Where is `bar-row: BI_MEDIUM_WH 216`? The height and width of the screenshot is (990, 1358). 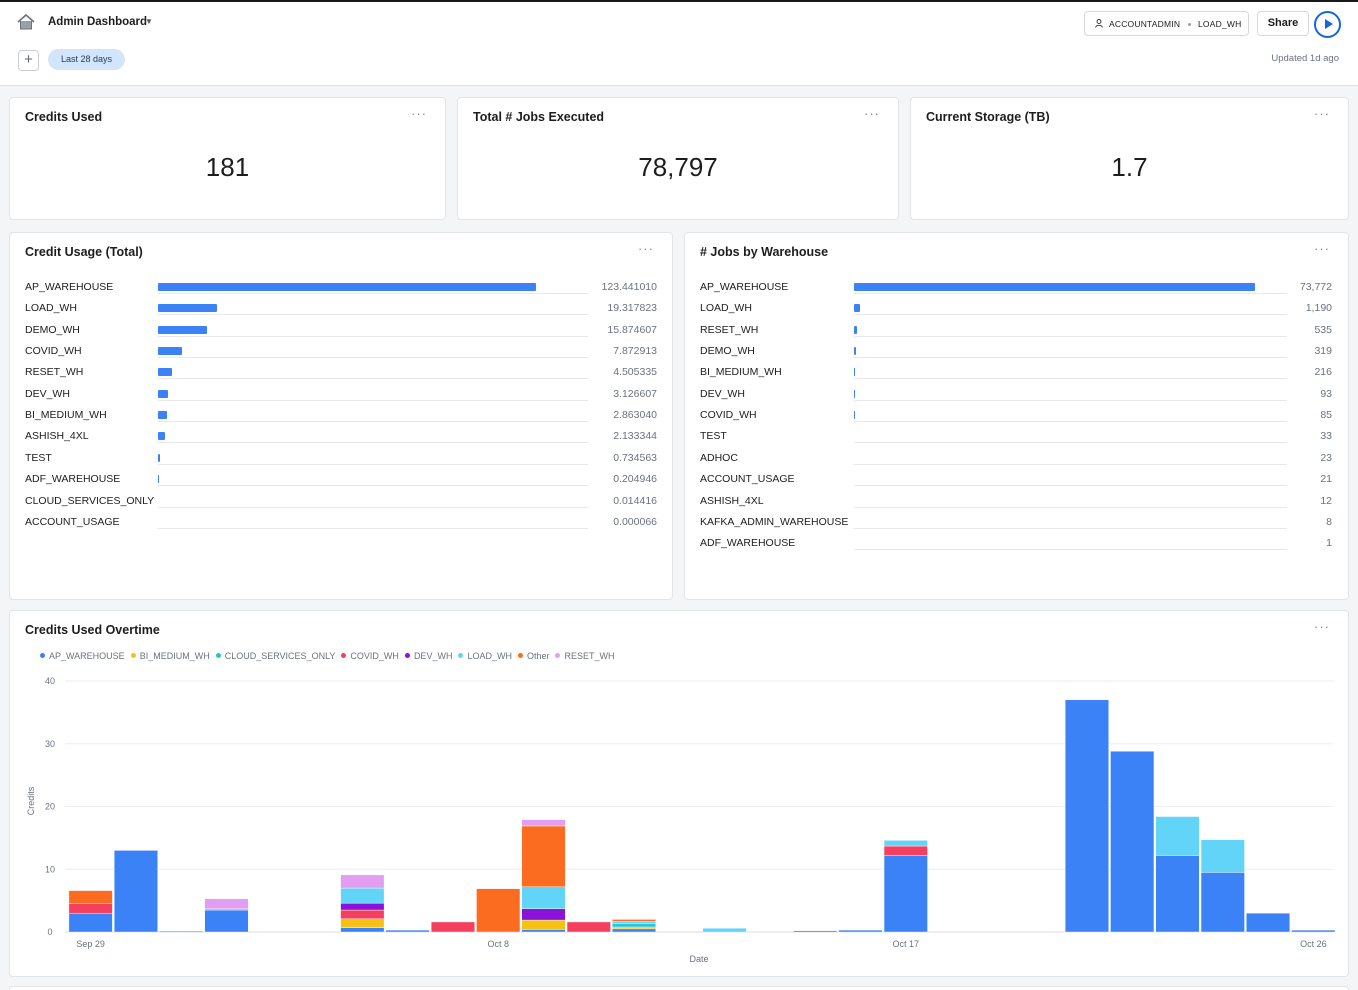 bar-row: BI_MEDIUM_WH 216 is located at coordinates (1016, 372).